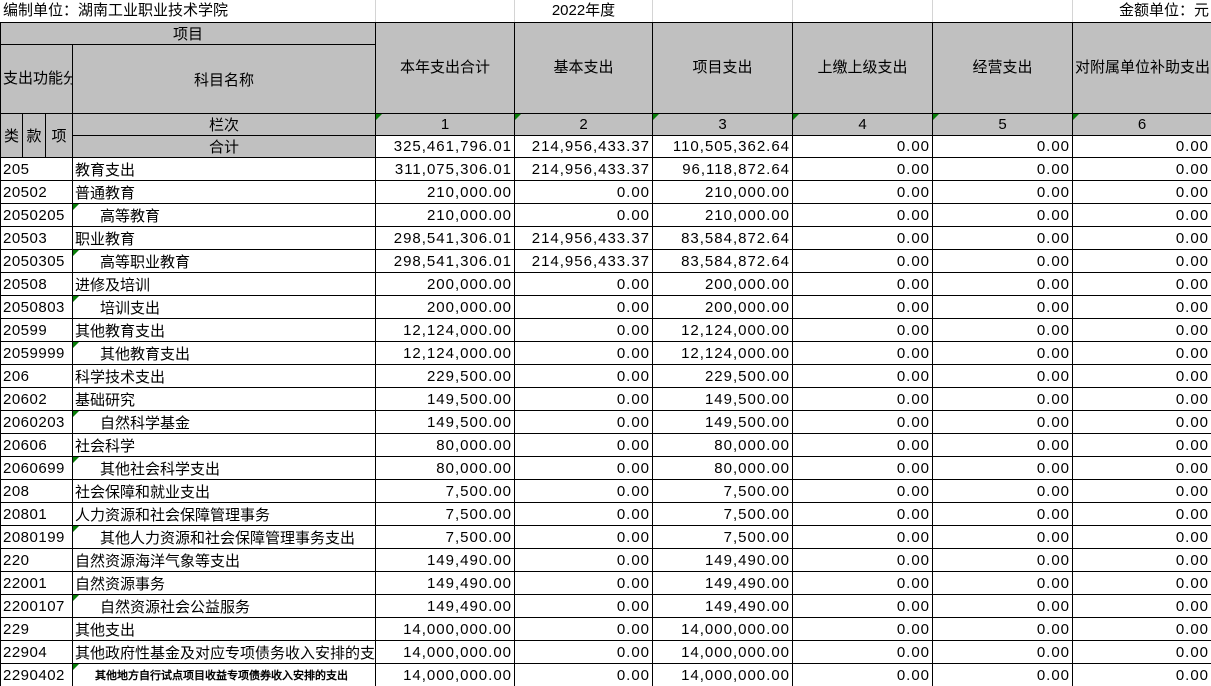 Image resolution: width=1211 pixels, height=686 pixels. Describe the element at coordinates (36, 399) in the screenshot. I see `code-cell: 20602` at that location.